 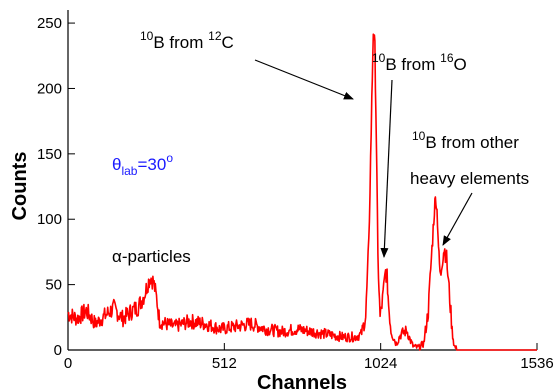 I want to click on y-tick-label: 200, so click(x=49, y=88).